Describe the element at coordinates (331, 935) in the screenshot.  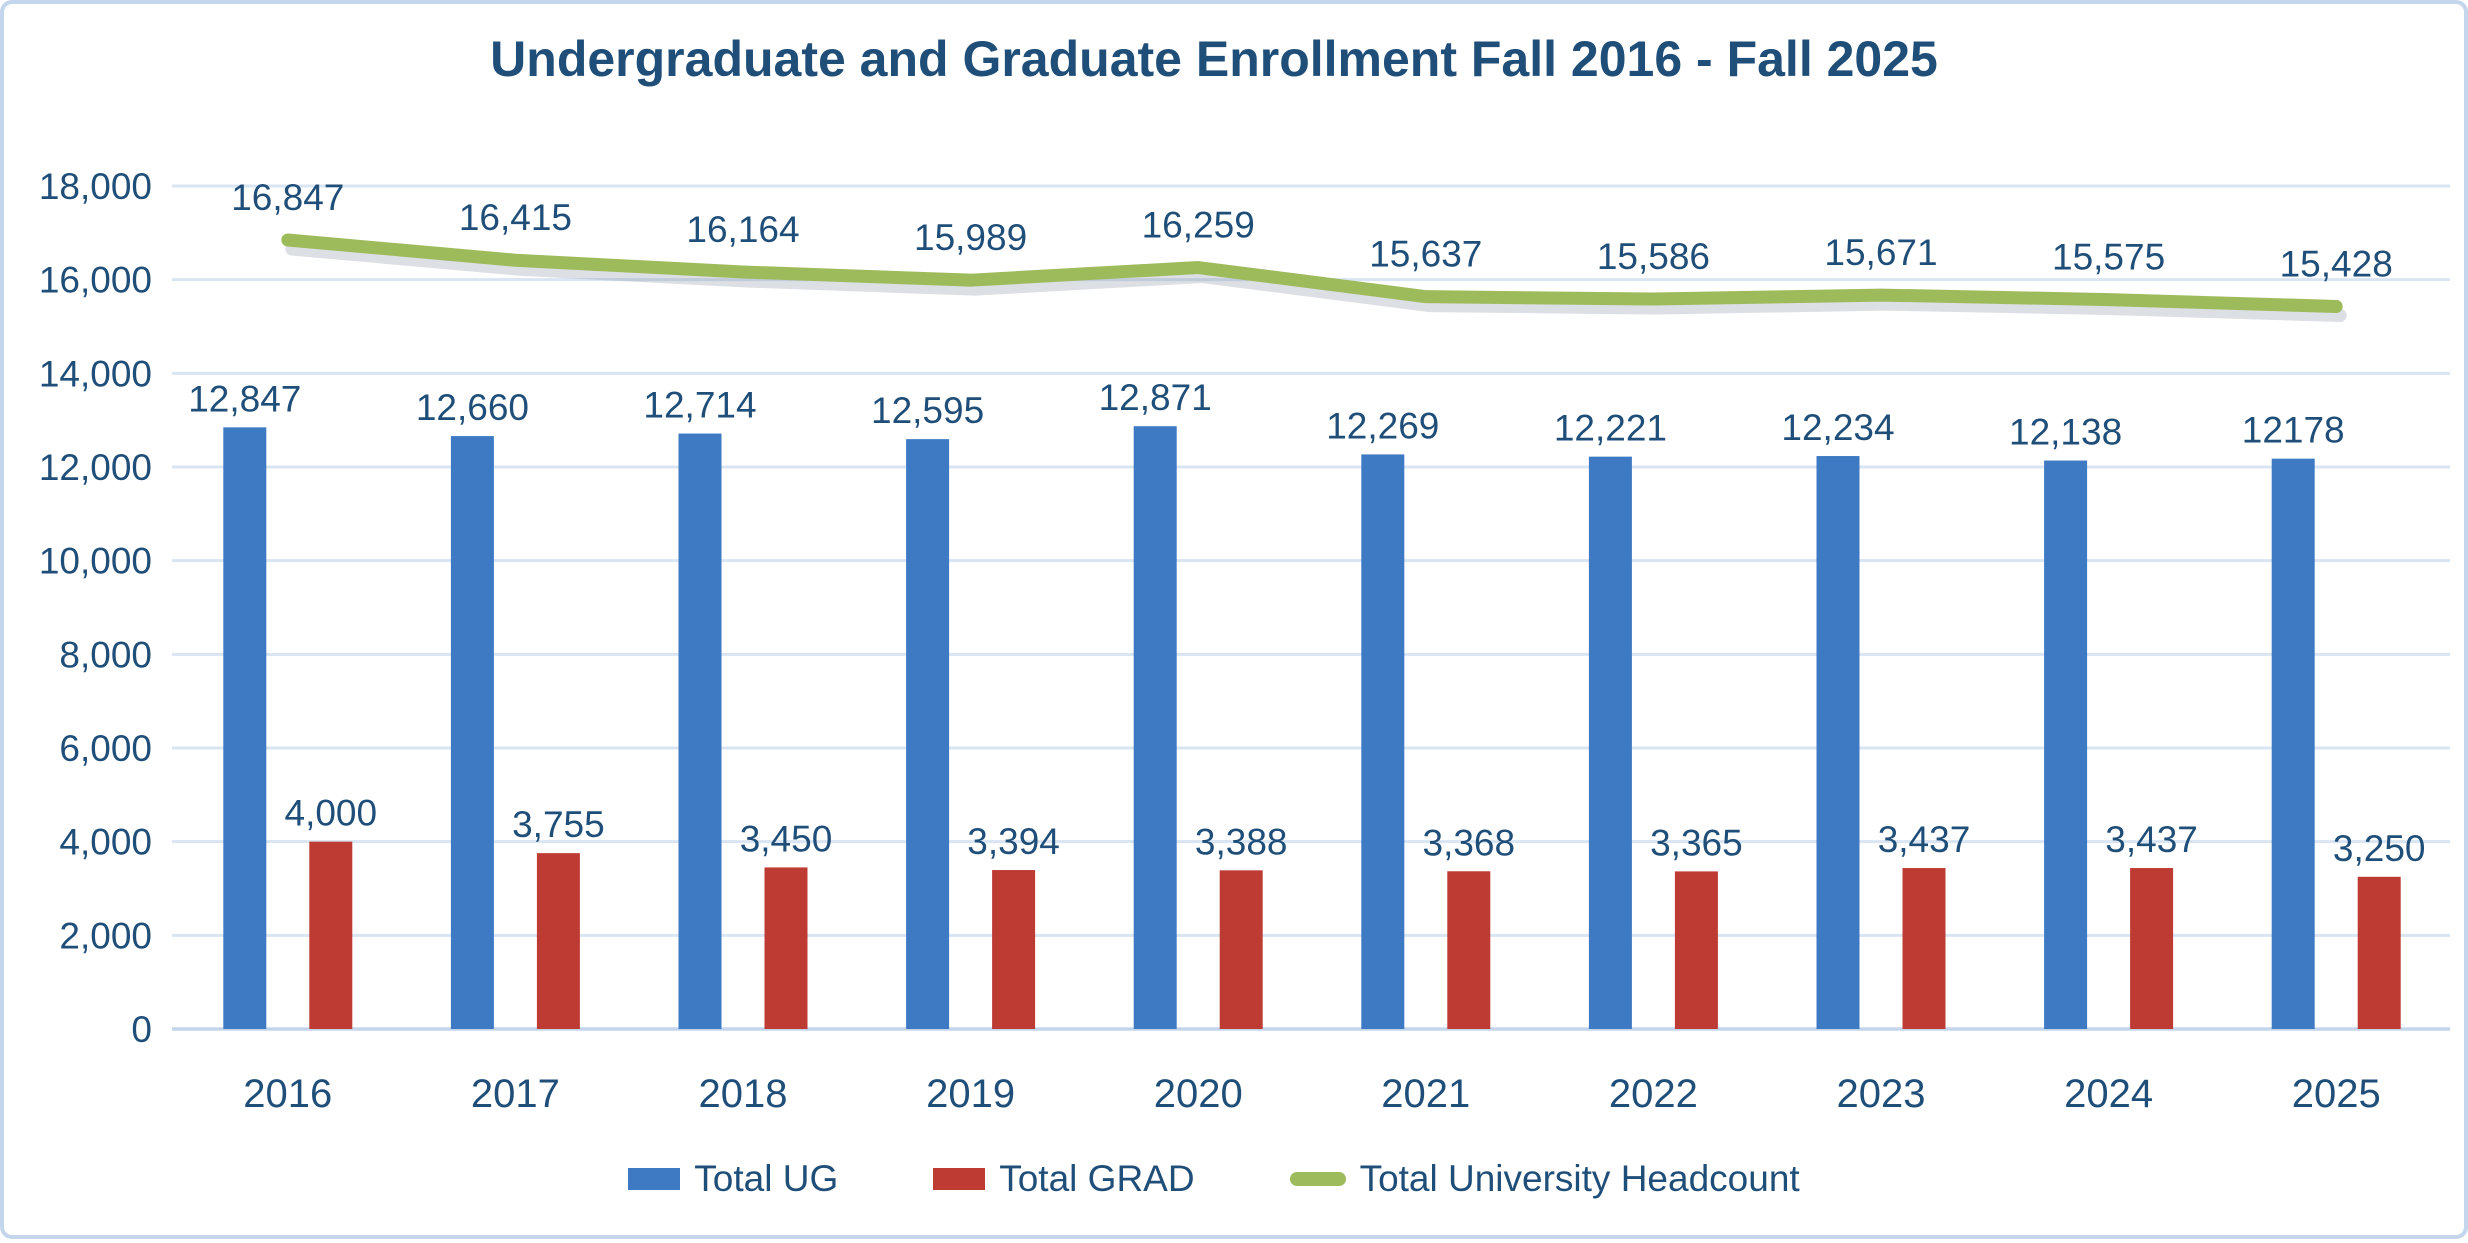
I see `bar-total-grad-2016` at that location.